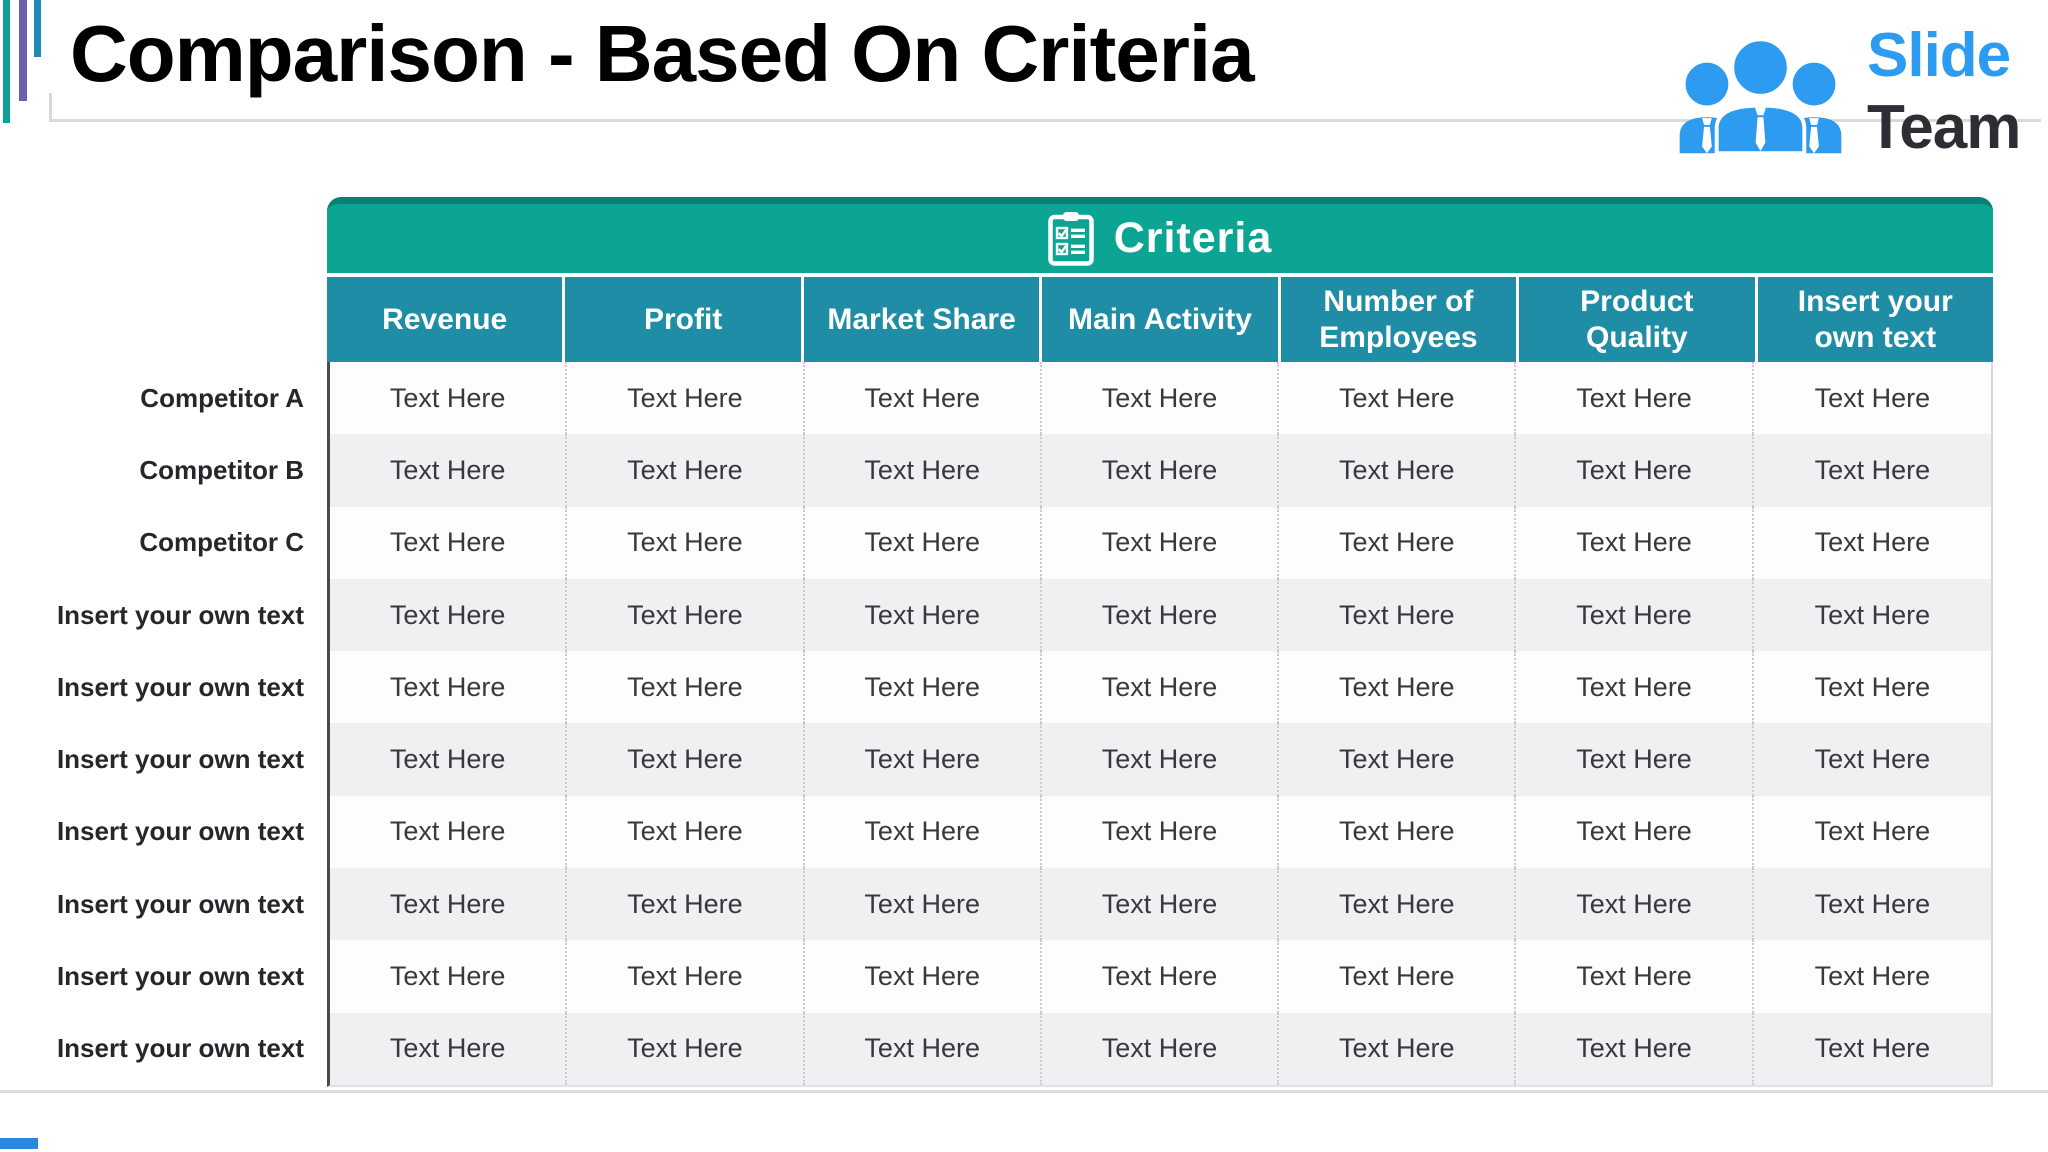  What do you see at coordinates (1760, 96) in the screenshot?
I see `team-people-icon` at bounding box center [1760, 96].